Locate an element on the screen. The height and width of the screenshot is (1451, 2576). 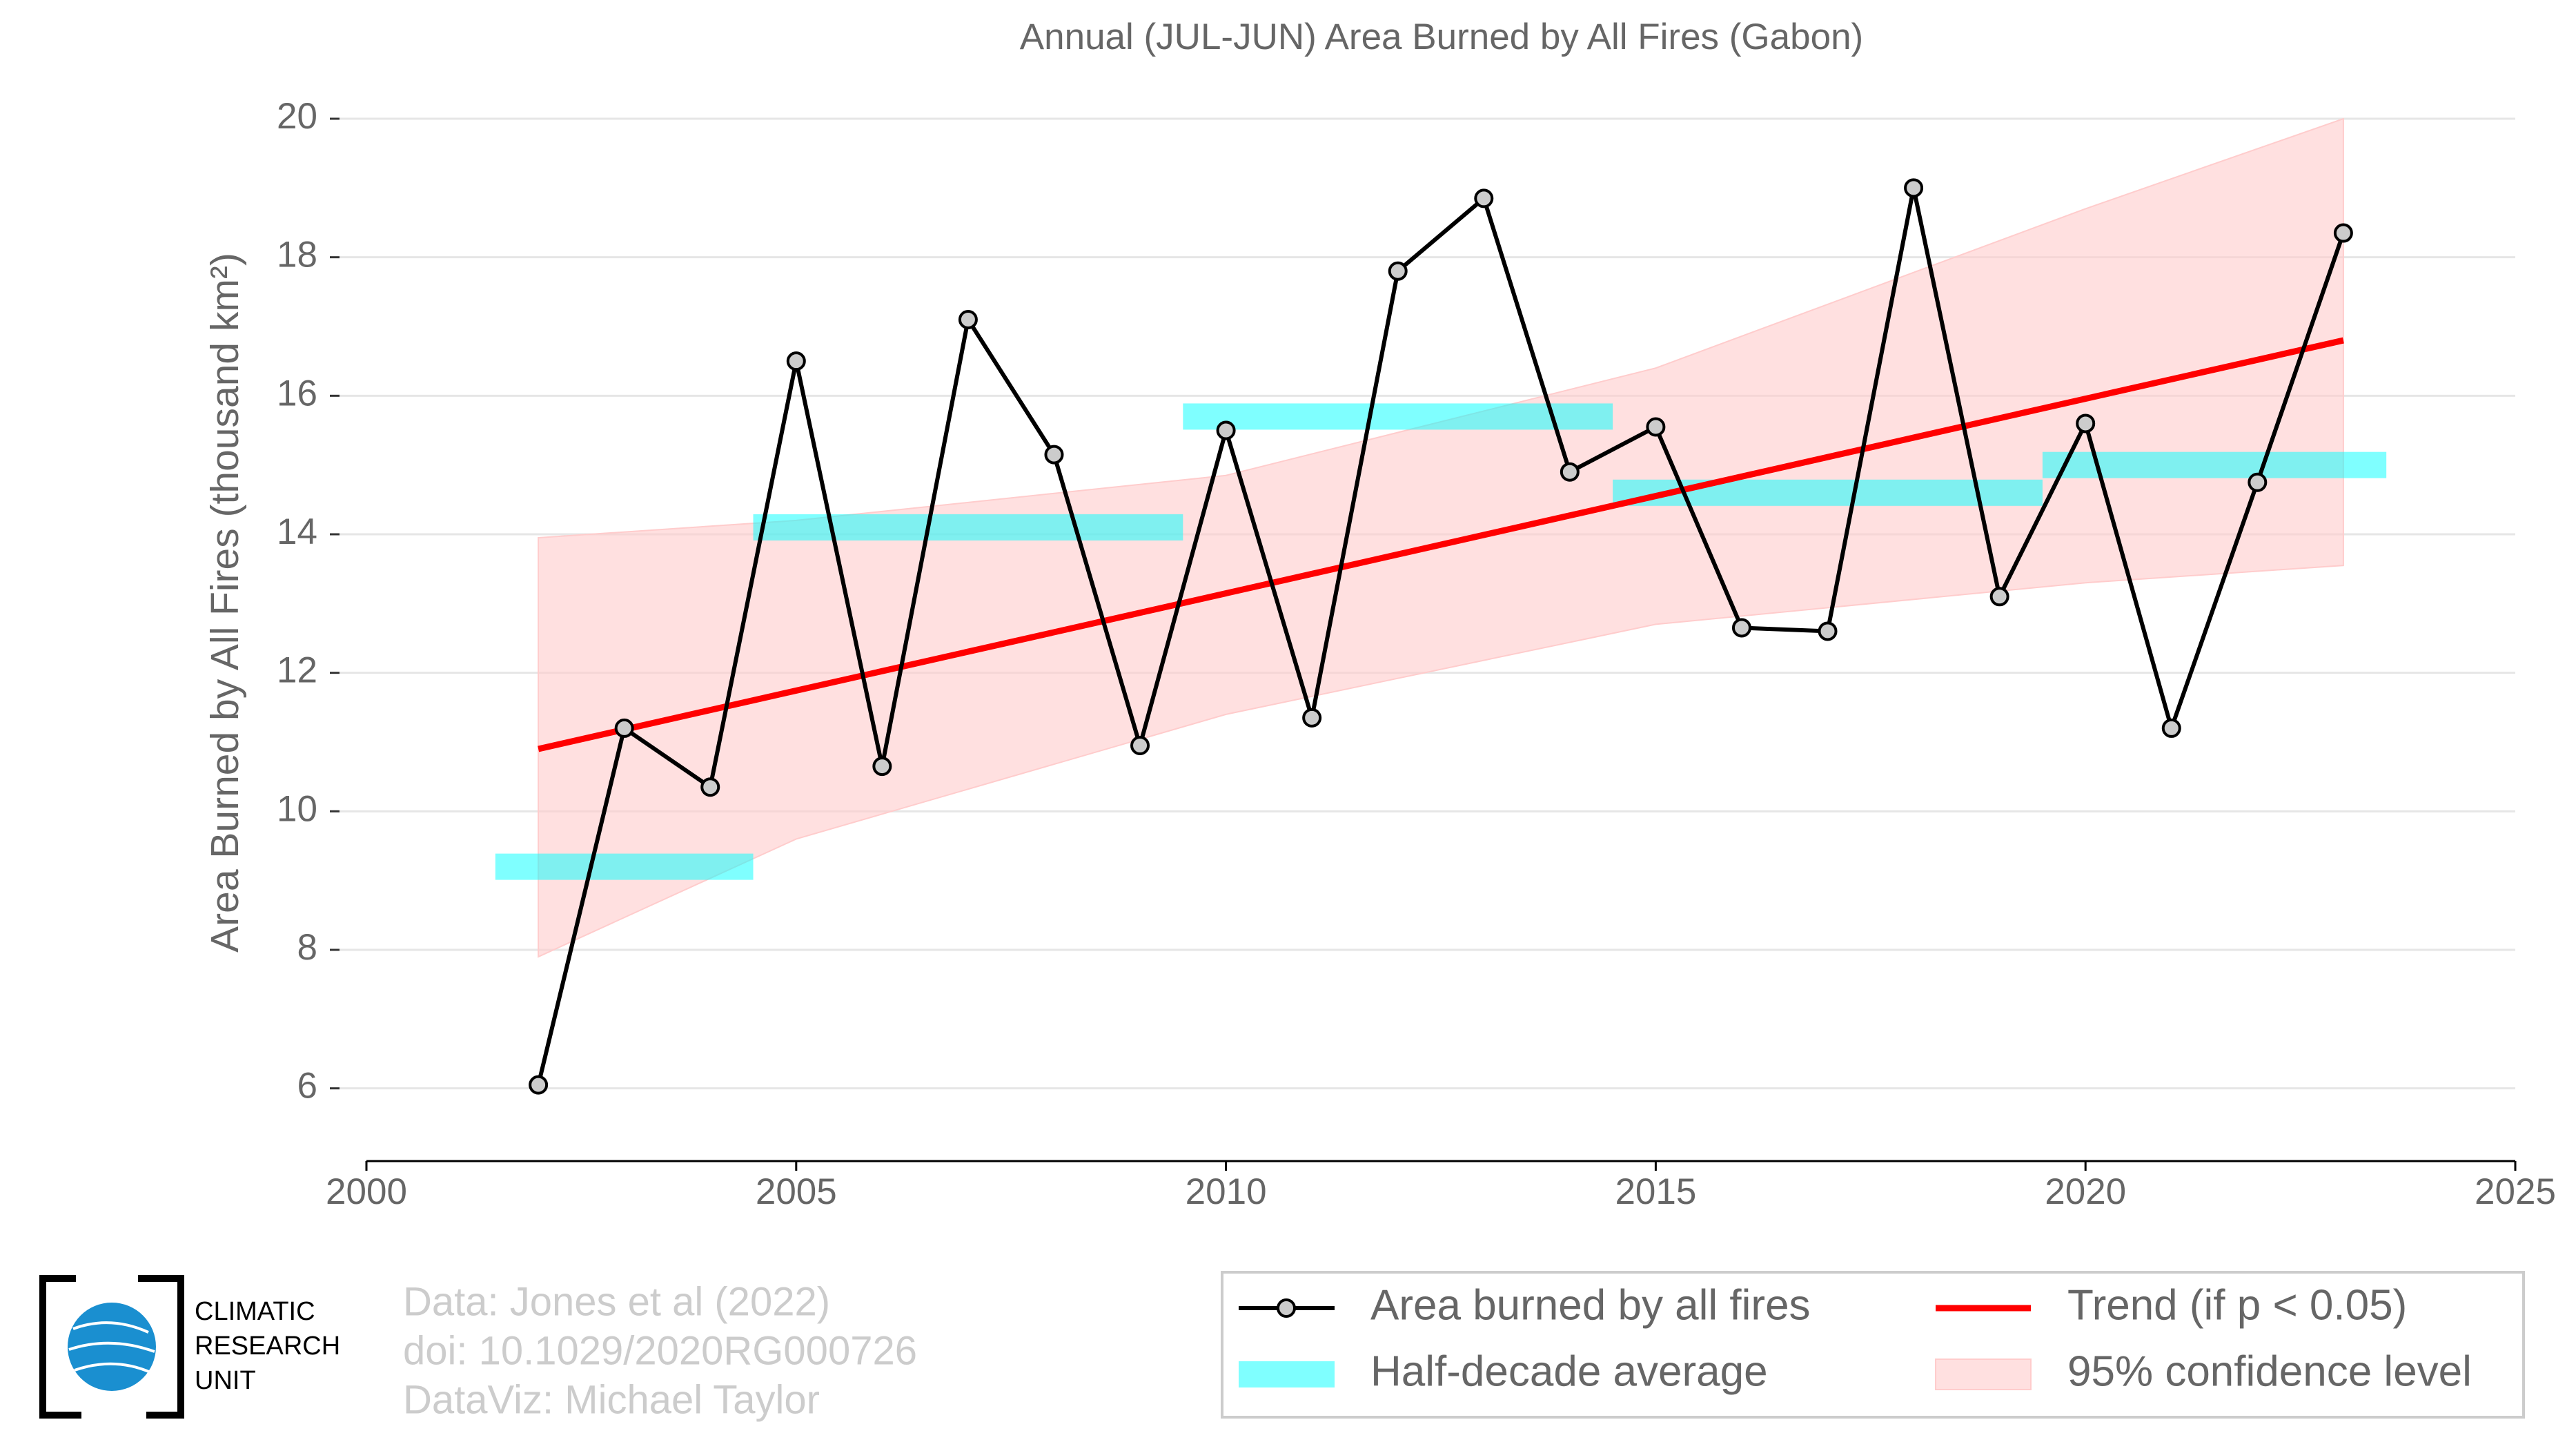
x-tick-label: 2020 is located at coordinates (2085, 1191).